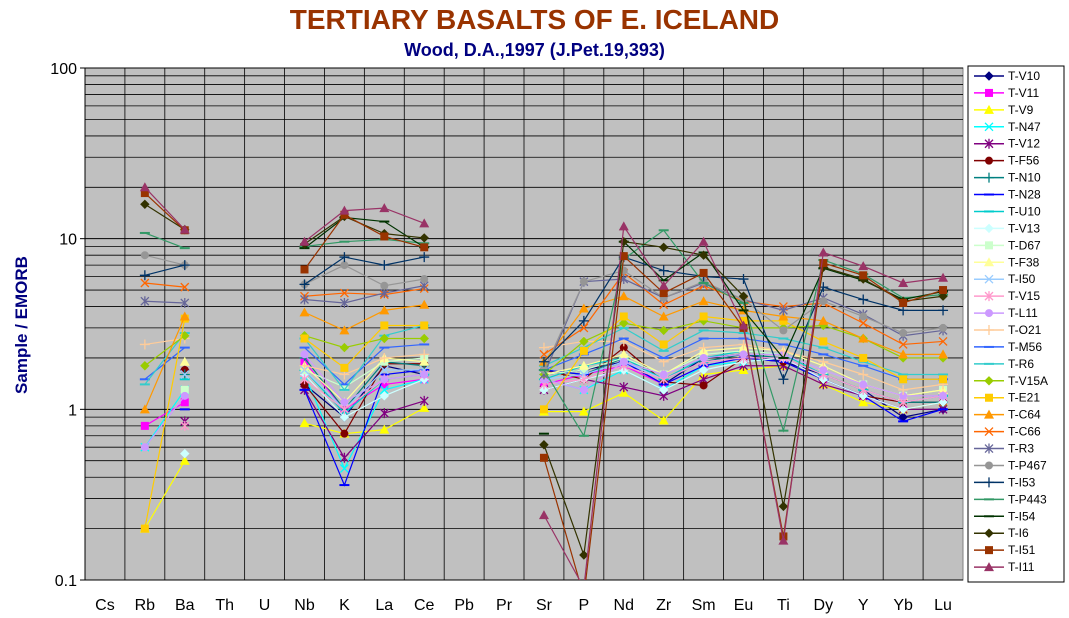 This screenshot has width=1069, height=618. What do you see at coordinates (1007, 262) in the screenshot?
I see `legend-entry: T-F38` at bounding box center [1007, 262].